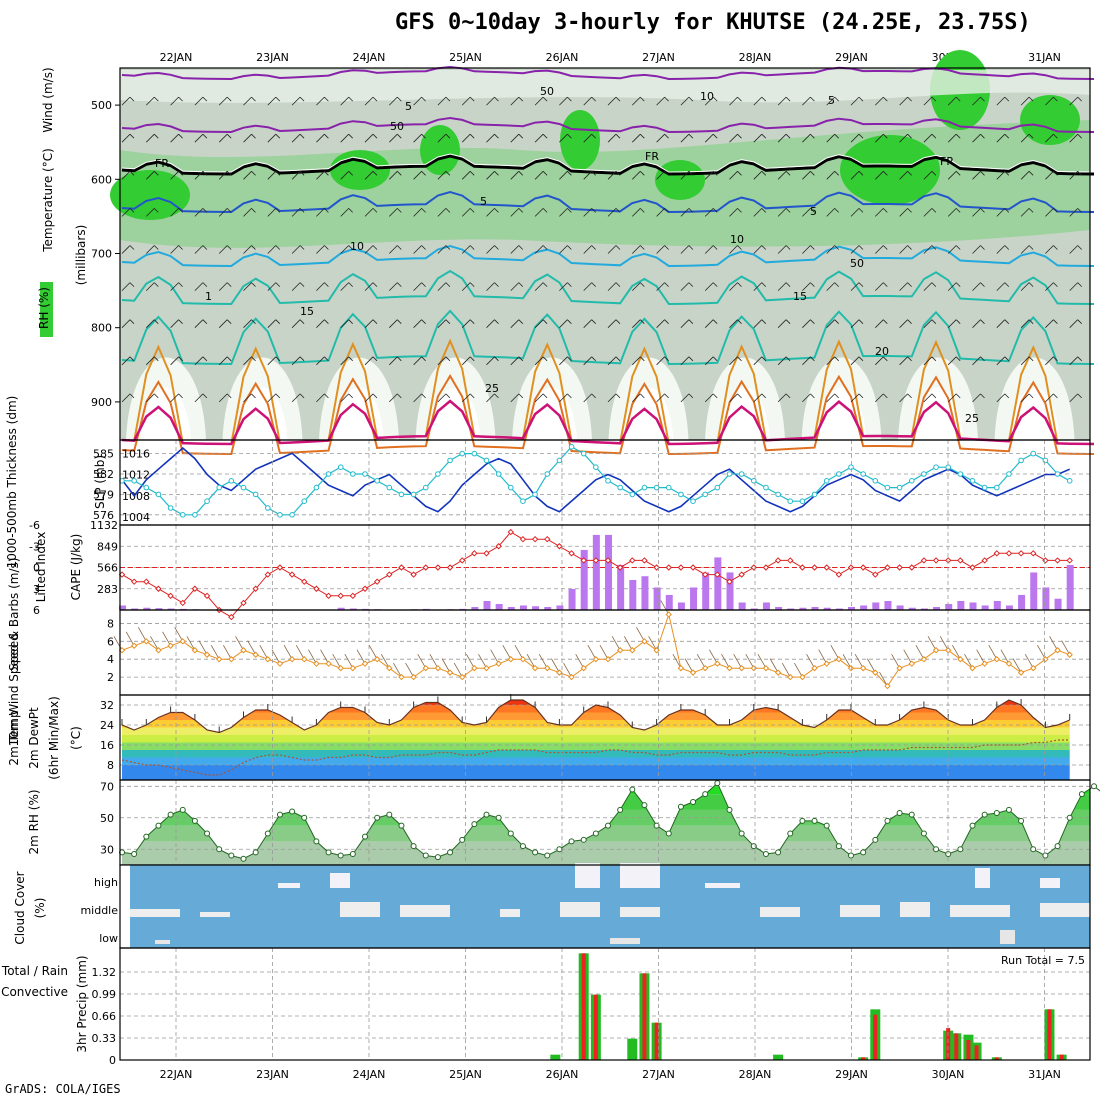 The image size is (1100, 1100). What do you see at coordinates (1049, 1034) in the screenshot?
I see `precip-convective-bar` at bounding box center [1049, 1034].